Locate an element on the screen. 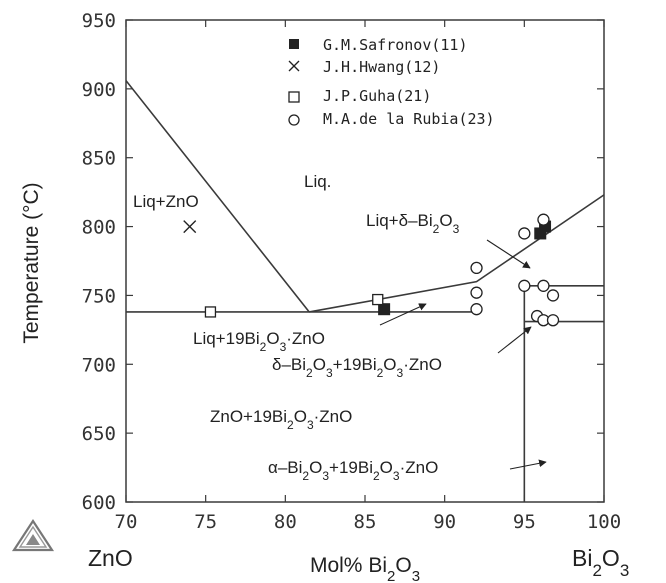 The image size is (666, 583). x-tick-label: 100 is located at coordinates (604, 522).